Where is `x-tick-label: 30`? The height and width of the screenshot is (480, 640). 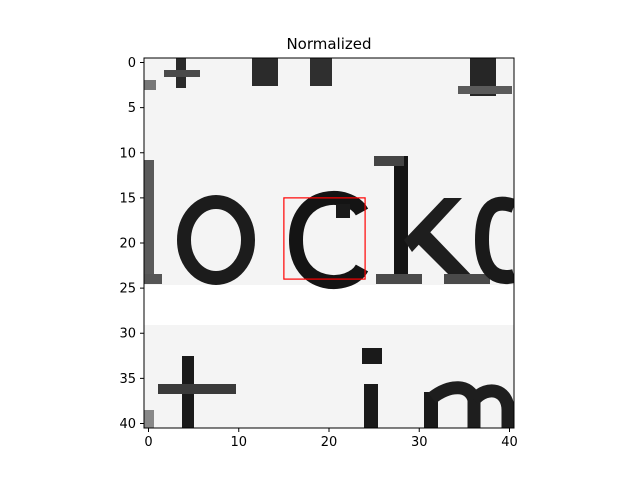
x-tick-label: 30 is located at coordinates (419, 442).